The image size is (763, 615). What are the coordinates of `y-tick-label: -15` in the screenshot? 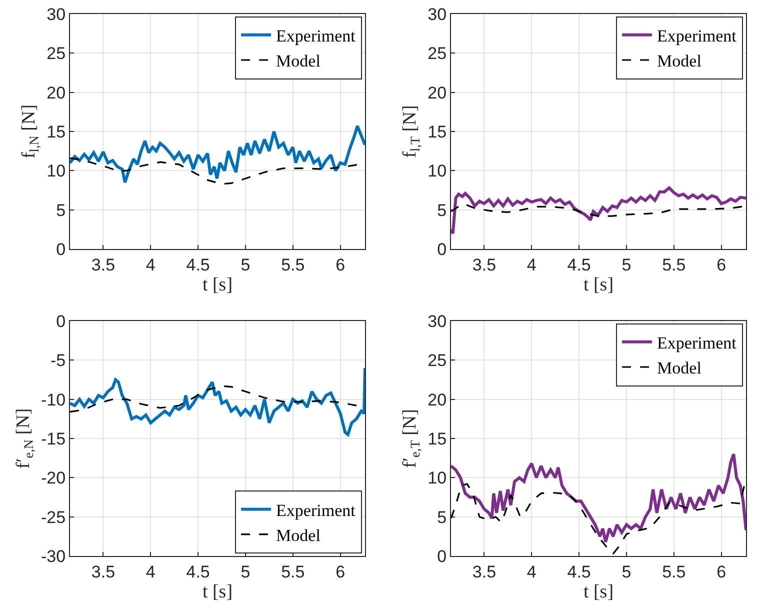 It's located at (53, 438).